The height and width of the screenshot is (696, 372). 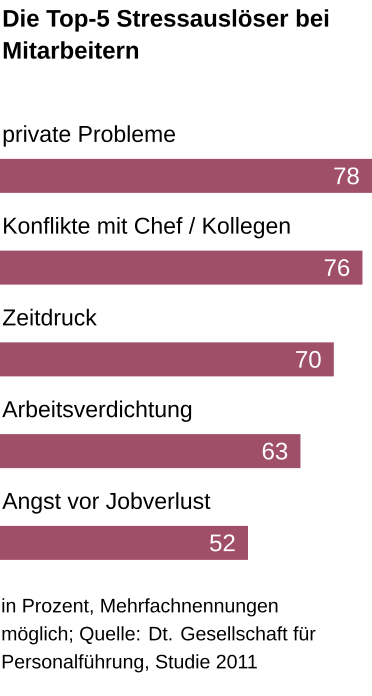 What do you see at coordinates (89, 136) in the screenshot?
I see `y-tick-label: private Probleme` at bounding box center [89, 136].